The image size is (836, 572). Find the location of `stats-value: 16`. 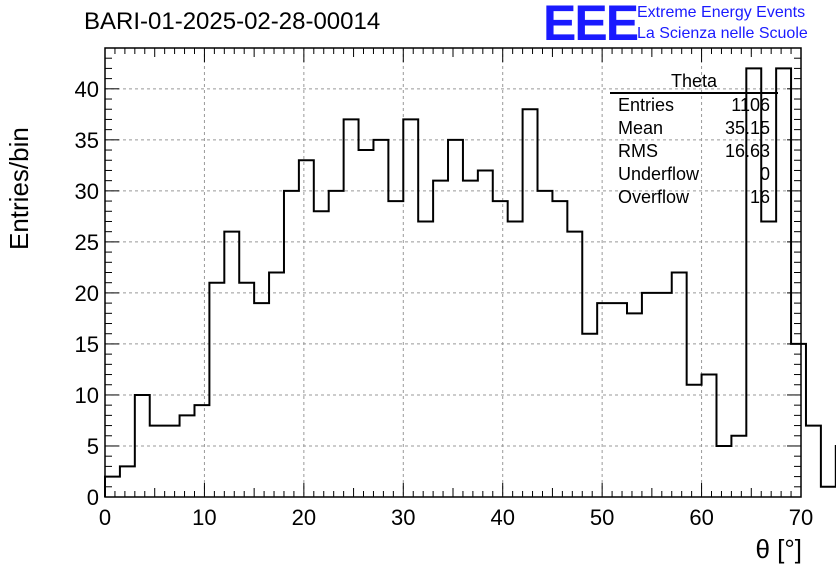

stats-value: 16 is located at coordinates (759, 197).